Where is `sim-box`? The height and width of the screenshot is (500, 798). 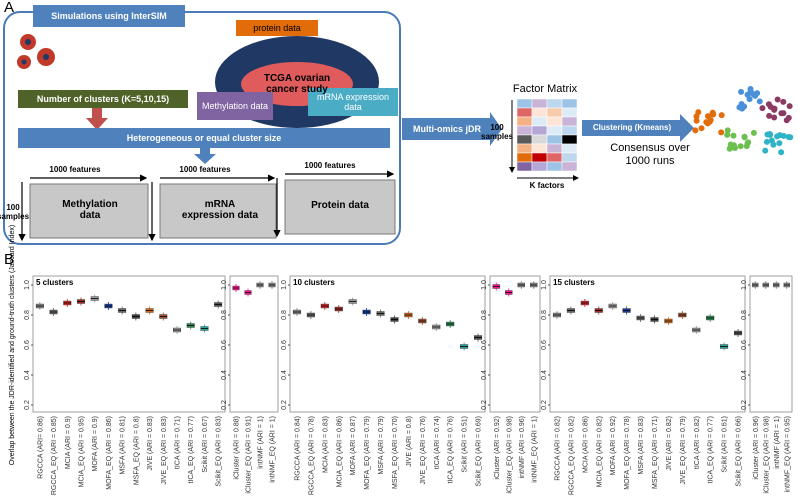
sim-box is located at coordinates (109, 16).